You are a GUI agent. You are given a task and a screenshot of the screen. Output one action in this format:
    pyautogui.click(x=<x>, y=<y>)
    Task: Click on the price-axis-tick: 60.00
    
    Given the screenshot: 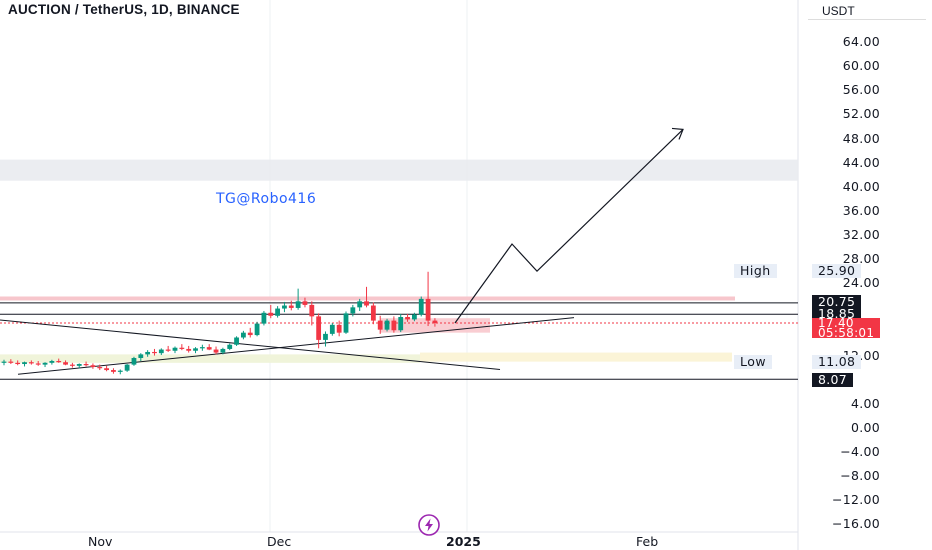 What is the action you would take?
    pyautogui.click(x=861, y=66)
    